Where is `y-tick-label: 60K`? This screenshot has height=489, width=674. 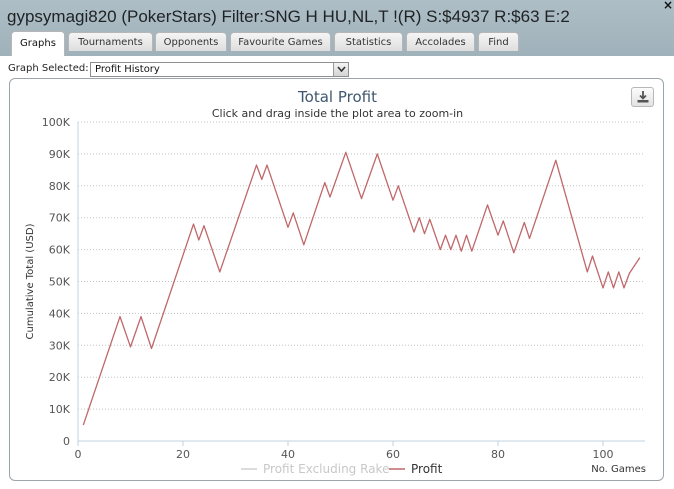 y-tick-label: 60K is located at coordinates (60, 250).